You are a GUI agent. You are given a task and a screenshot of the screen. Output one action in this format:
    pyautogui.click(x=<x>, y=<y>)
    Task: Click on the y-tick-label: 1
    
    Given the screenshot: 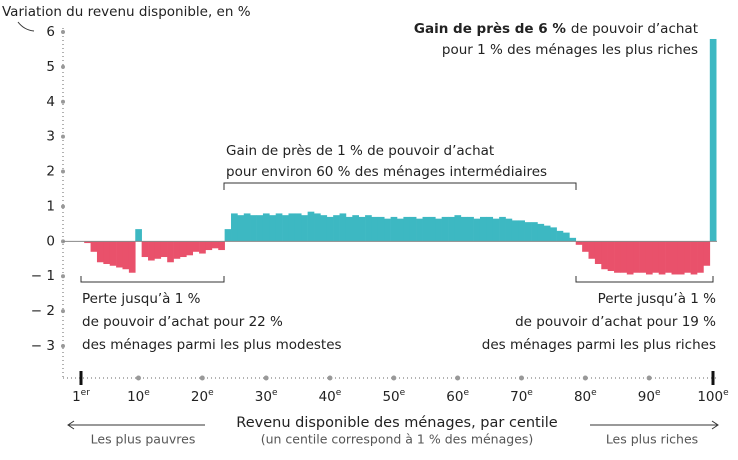 What is the action you would take?
    pyautogui.click(x=50, y=206)
    